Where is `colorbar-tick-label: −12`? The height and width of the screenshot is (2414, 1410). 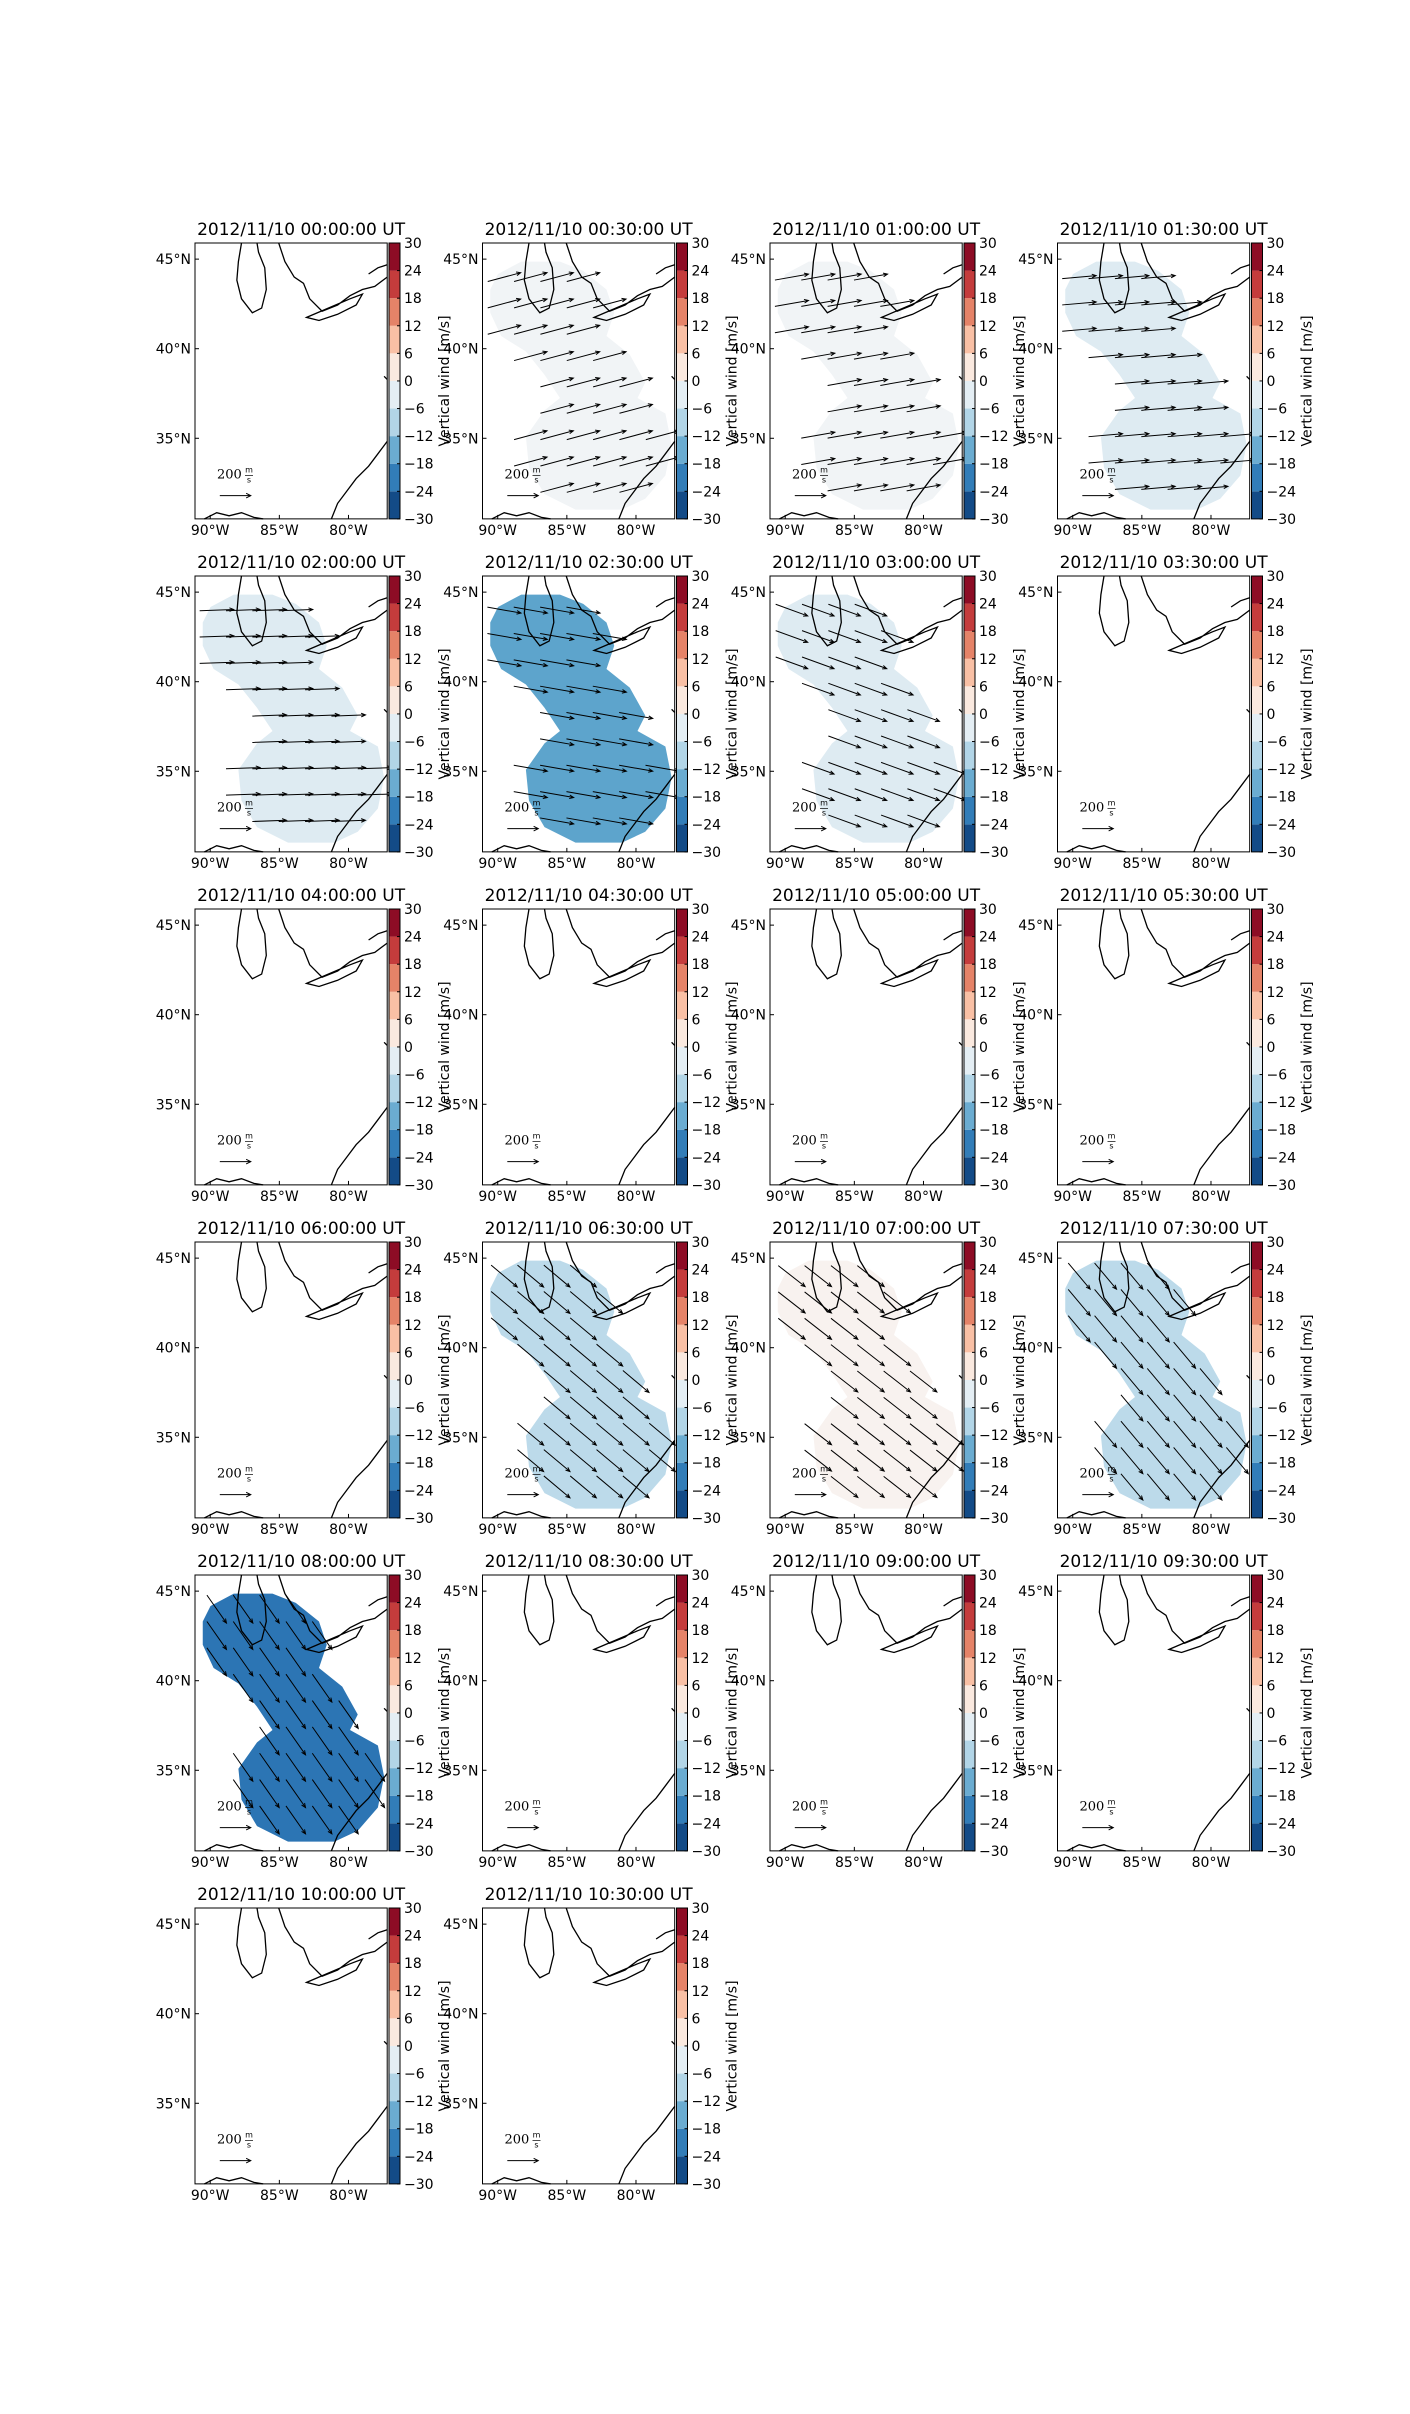
colorbar-tick-label: −12 is located at coordinates (419, 437).